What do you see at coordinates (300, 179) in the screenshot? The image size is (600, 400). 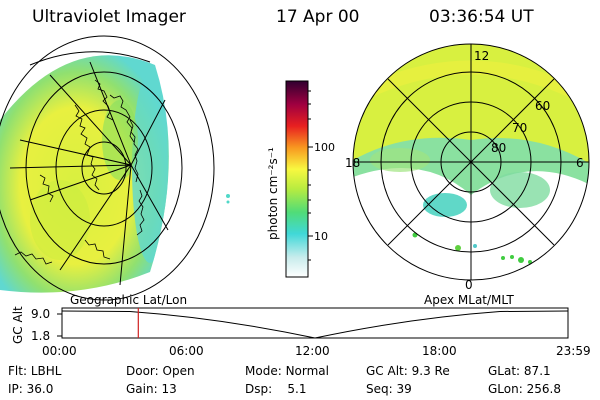 I see `color-bar: 100 10 photon cm⁻²s⁻¹` at bounding box center [300, 179].